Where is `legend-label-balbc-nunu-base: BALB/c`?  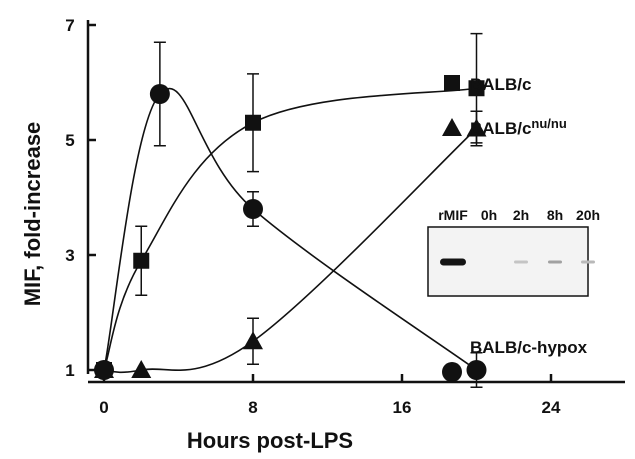
legend-label-balbc-nunu-base: BALB/c is located at coordinates (500, 128).